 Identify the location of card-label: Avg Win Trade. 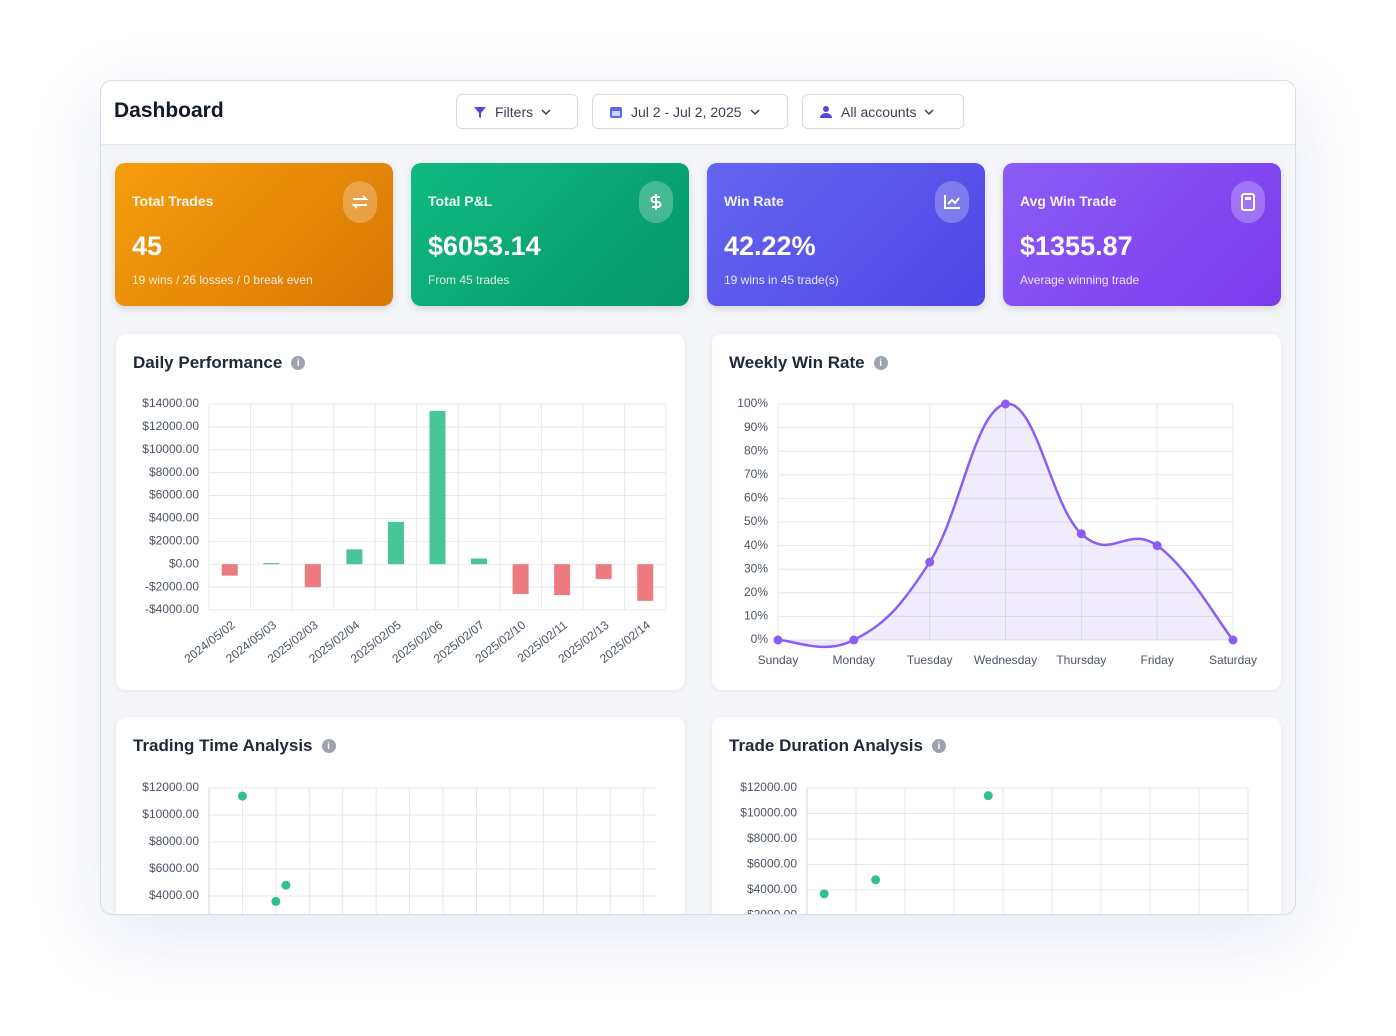
(1068, 201).